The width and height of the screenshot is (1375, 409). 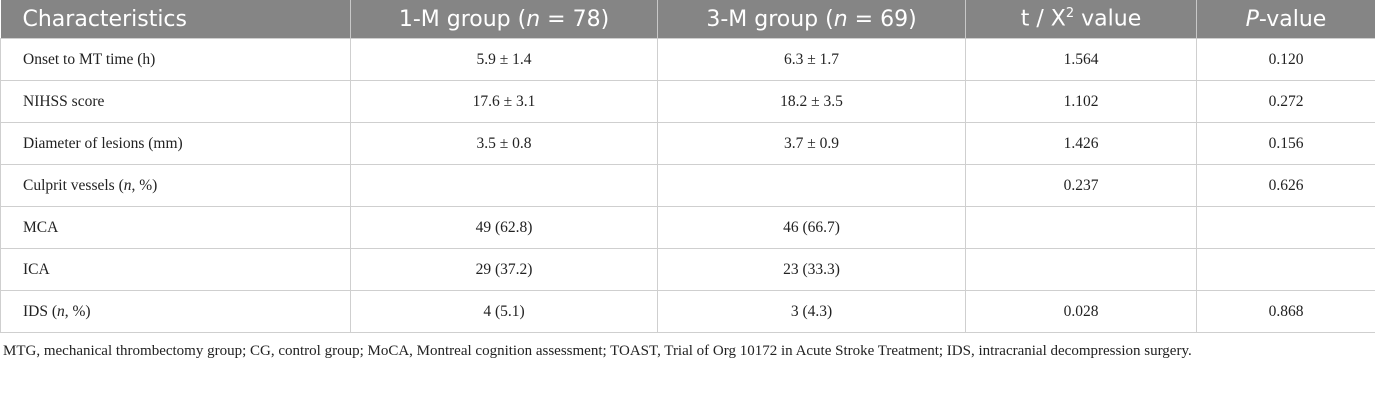 What do you see at coordinates (882, 19) in the screenshot?
I see `text: = 69)` at bounding box center [882, 19].